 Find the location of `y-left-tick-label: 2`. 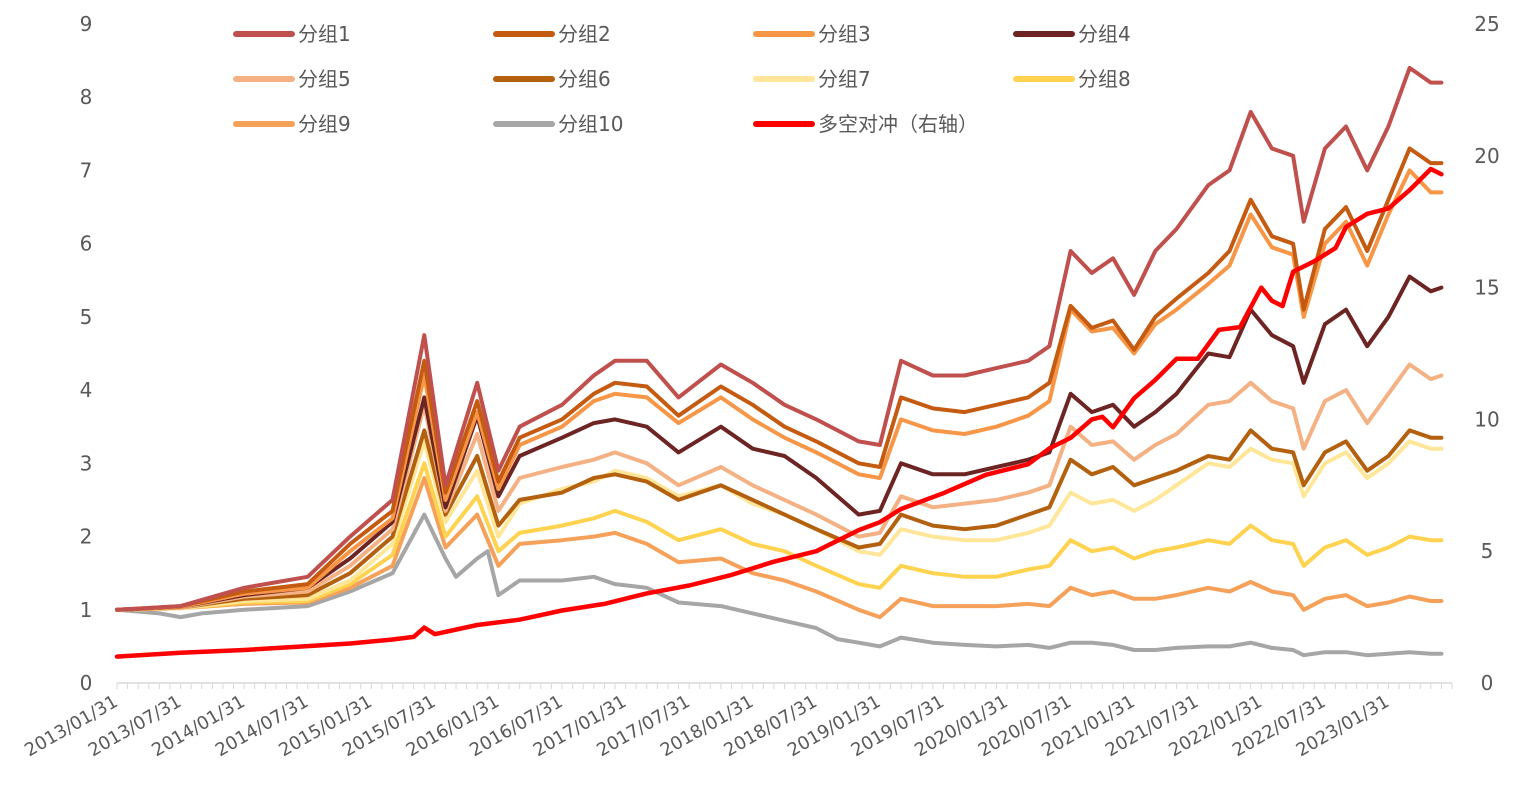

y-left-tick-label: 2 is located at coordinates (86, 537).